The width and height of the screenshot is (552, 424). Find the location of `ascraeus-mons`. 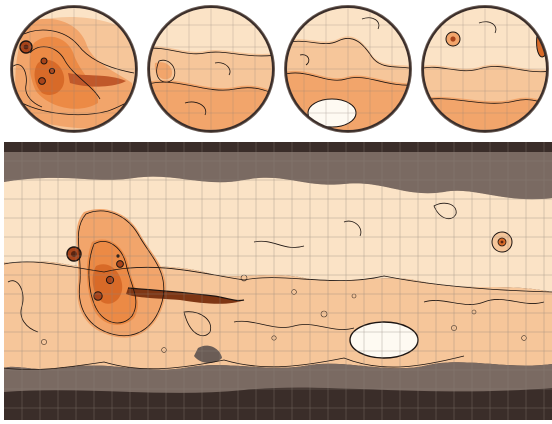

ascraeus-mons is located at coordinates (120, 264).